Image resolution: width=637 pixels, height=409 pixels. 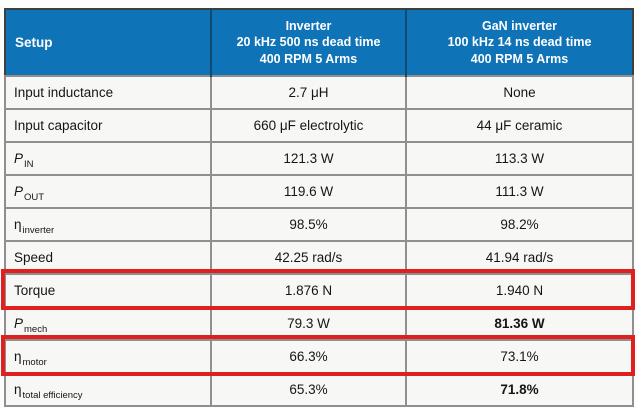 I want to click on row-label: Torque, so click(x=108, y=290).